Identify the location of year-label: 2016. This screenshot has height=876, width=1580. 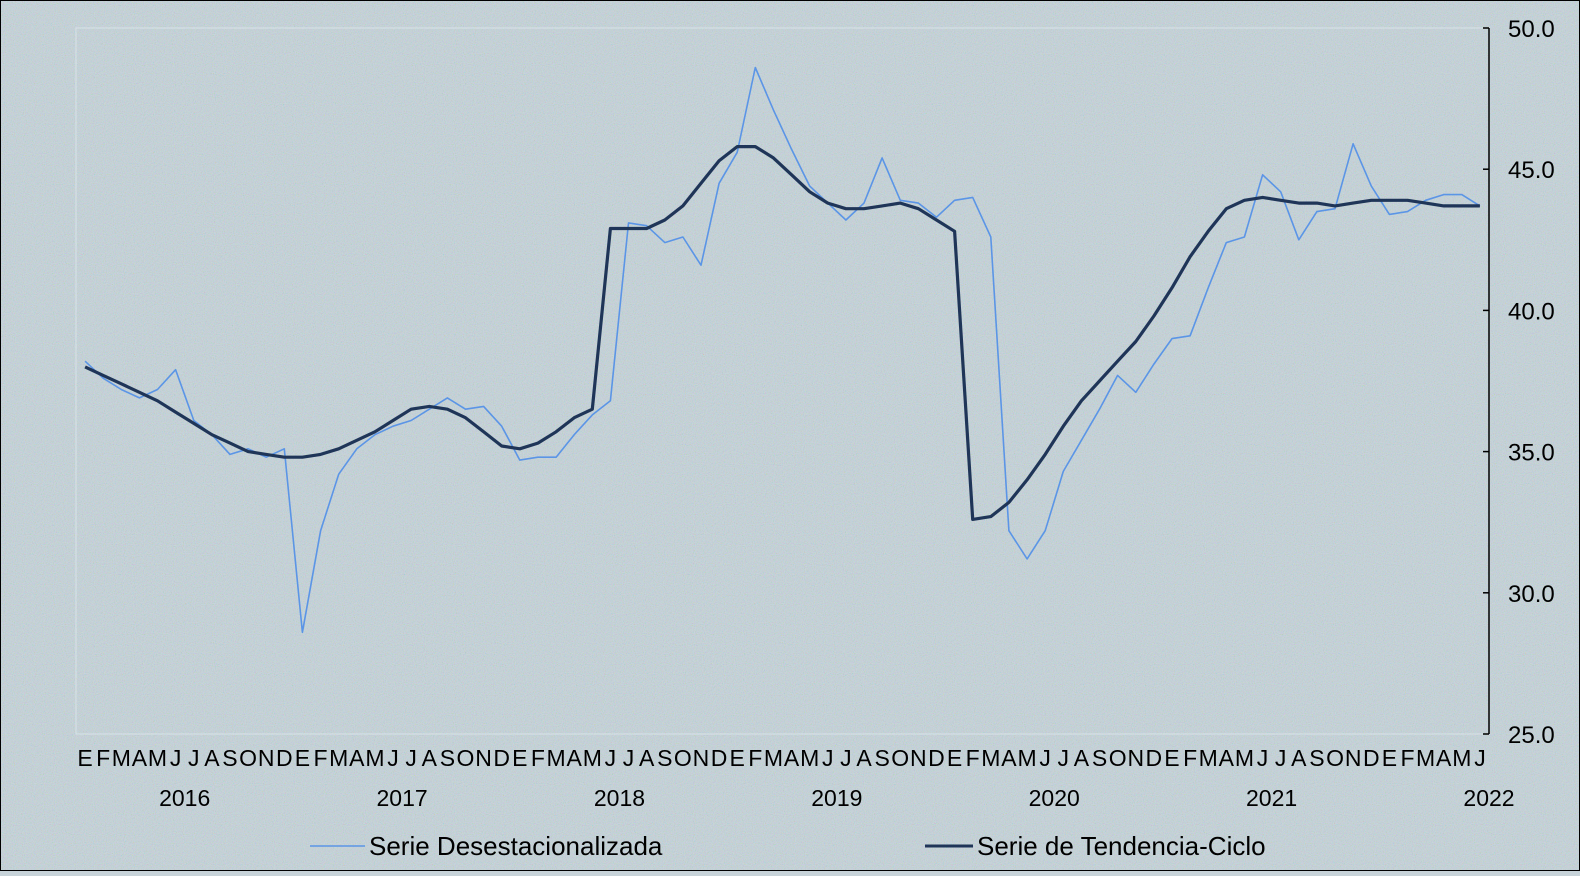
(184, 798).